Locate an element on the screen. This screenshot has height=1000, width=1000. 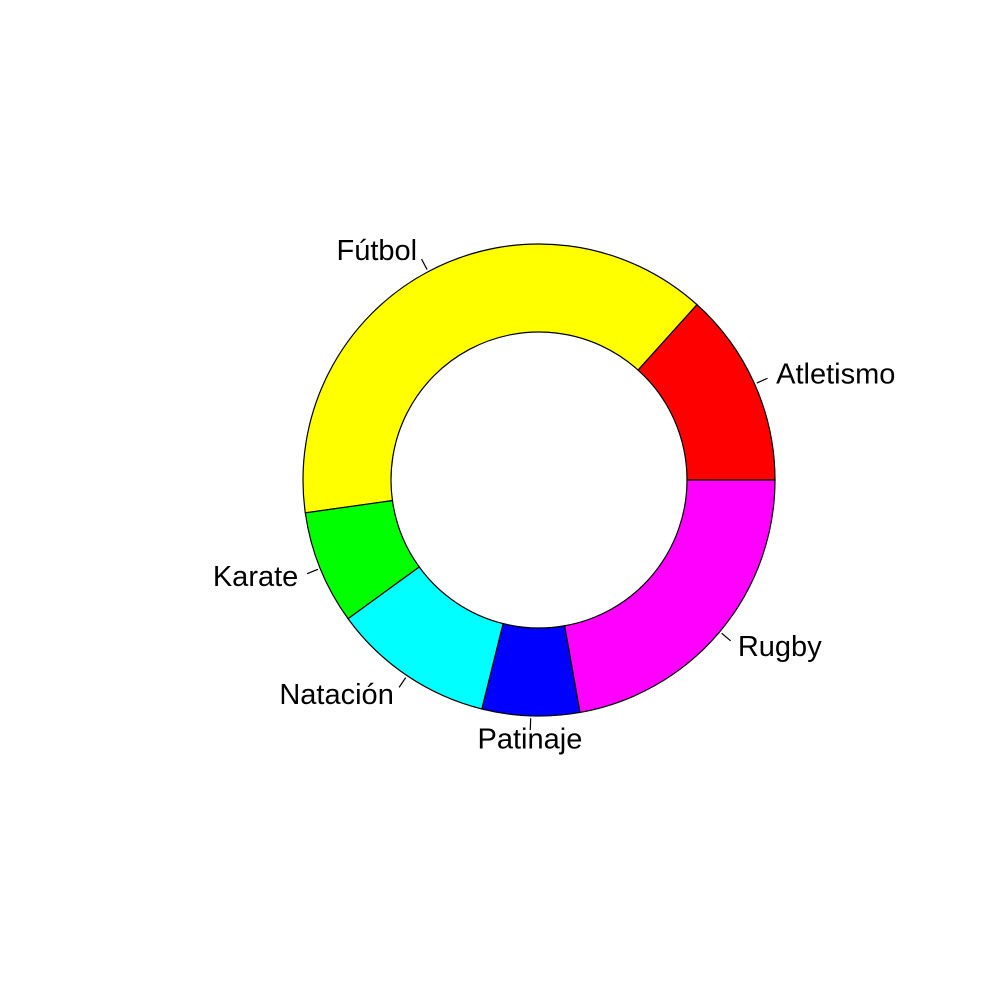
tick-rugby is located at coordinates (726, 637).